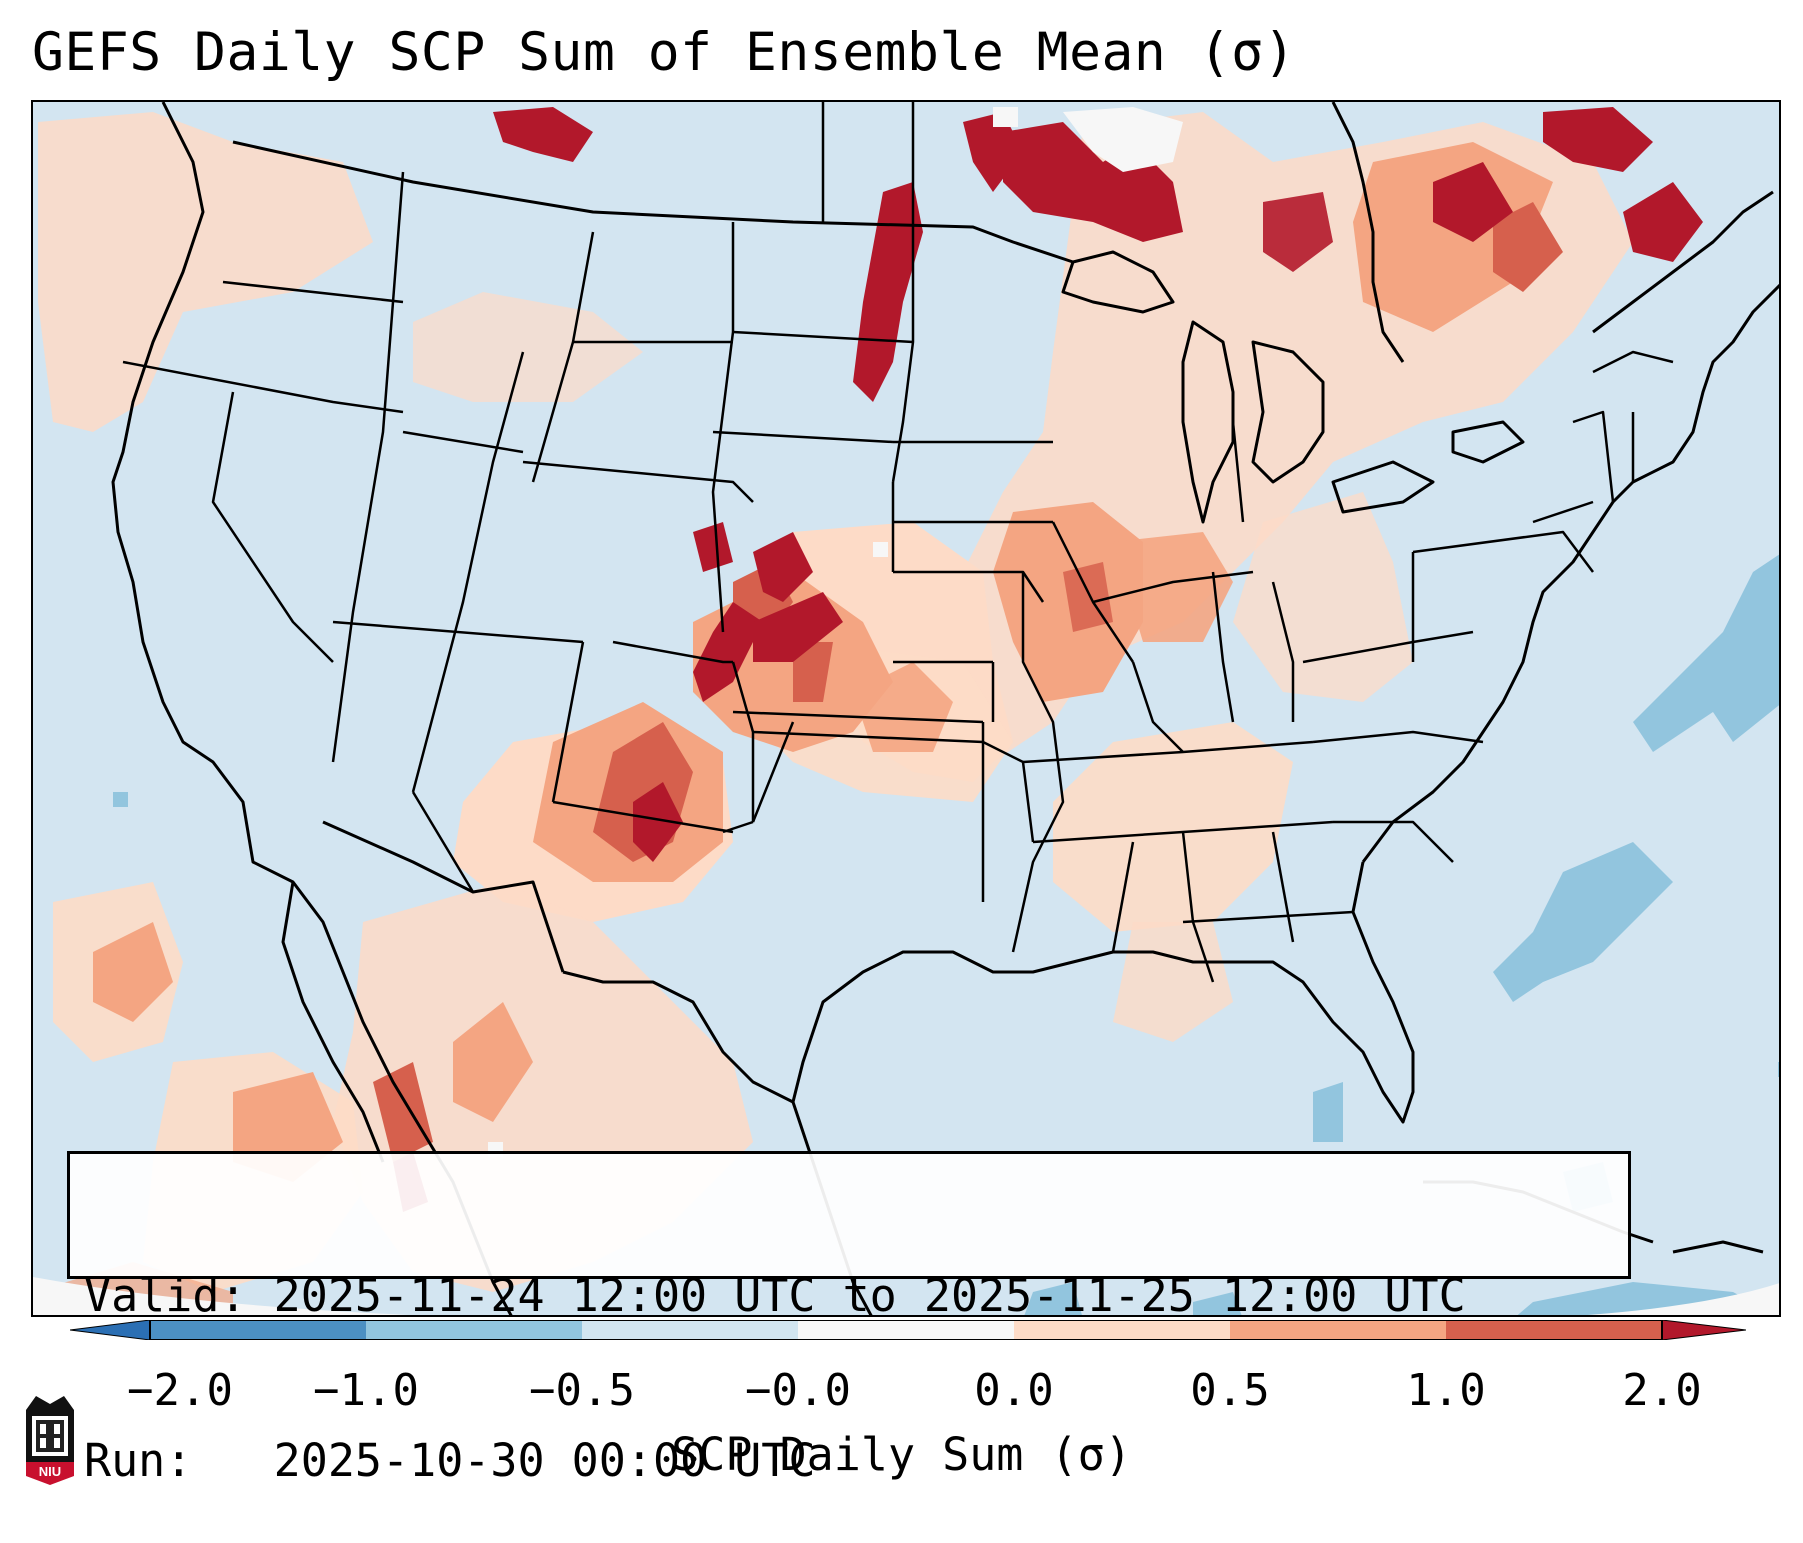 The image size is (1803, 1543). I want to click on colorbar-tick-3: −0.0, so click(798, 1390).